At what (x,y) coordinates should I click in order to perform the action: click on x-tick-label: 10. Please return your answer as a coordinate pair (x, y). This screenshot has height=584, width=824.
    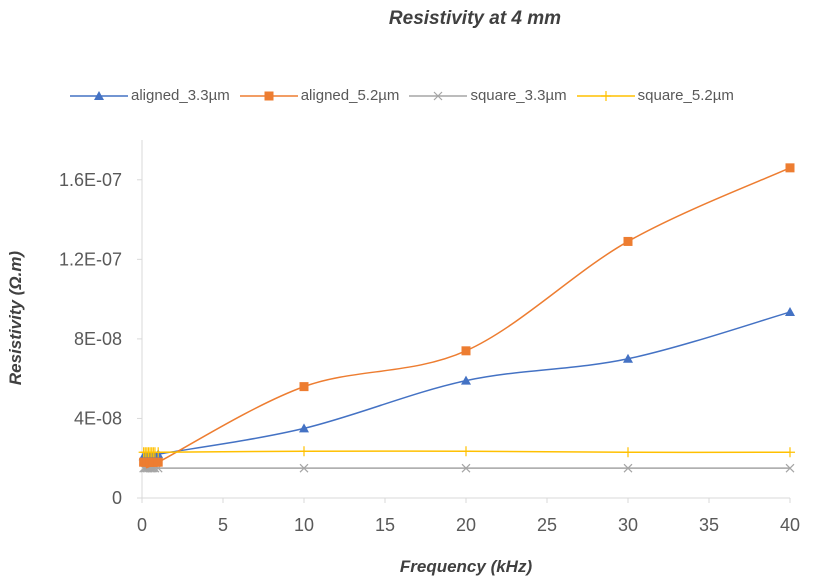
    Looking at the image, I should click on (304, 525).